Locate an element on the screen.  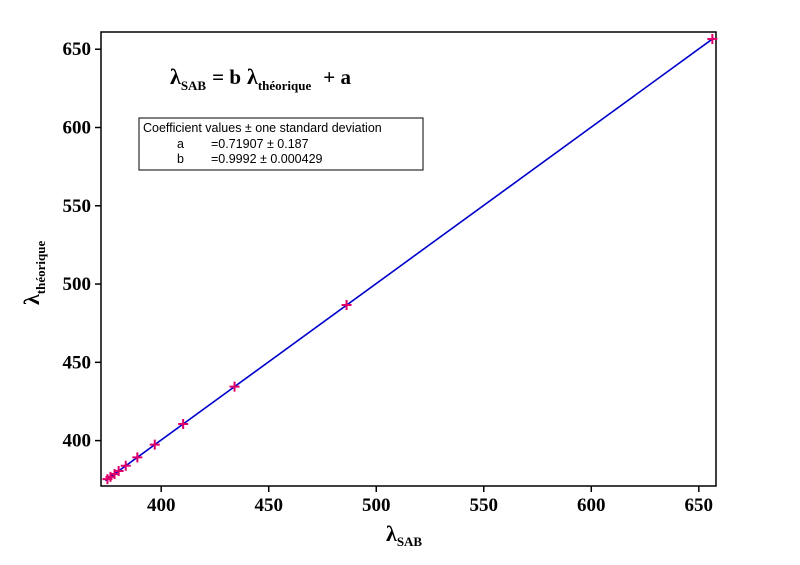
y-axis-label-symbol: λ is located at coordinates (31, 299).